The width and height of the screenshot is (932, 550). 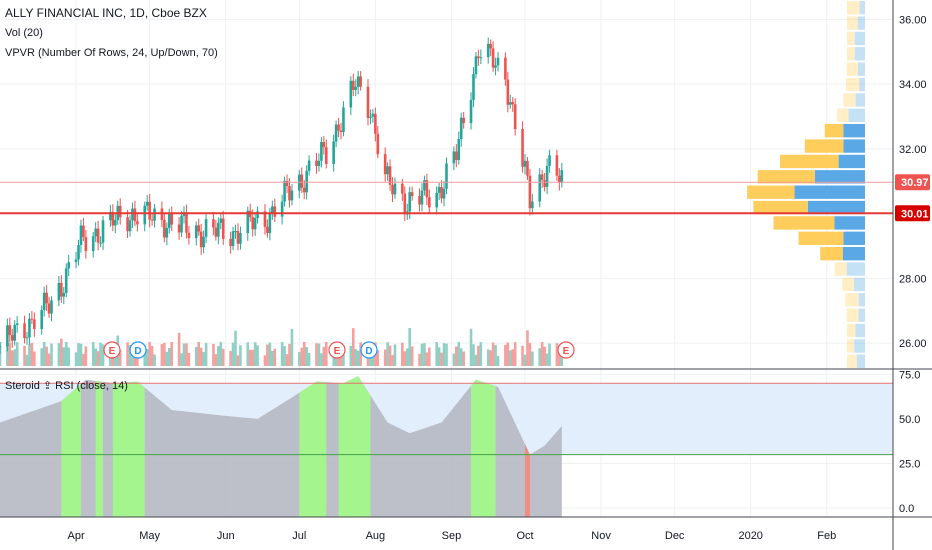 I want to click on time-axis: Apr May Jun Jul Aug Sep Oct Nov Dec 2020 Feb, so click(x=451, y=536).